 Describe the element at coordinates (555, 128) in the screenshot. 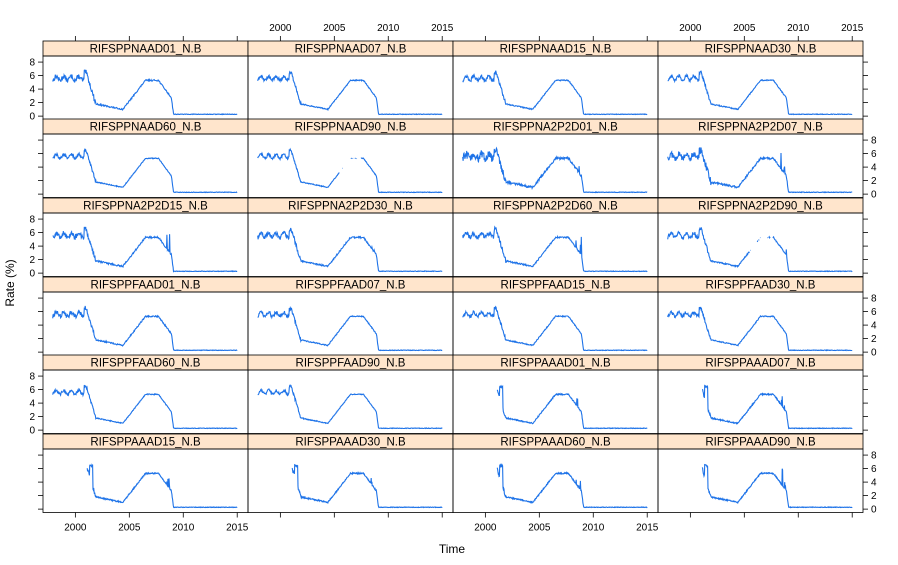

I see `strip-label: RIFSPPNA2P2D01_N.B` at that location.